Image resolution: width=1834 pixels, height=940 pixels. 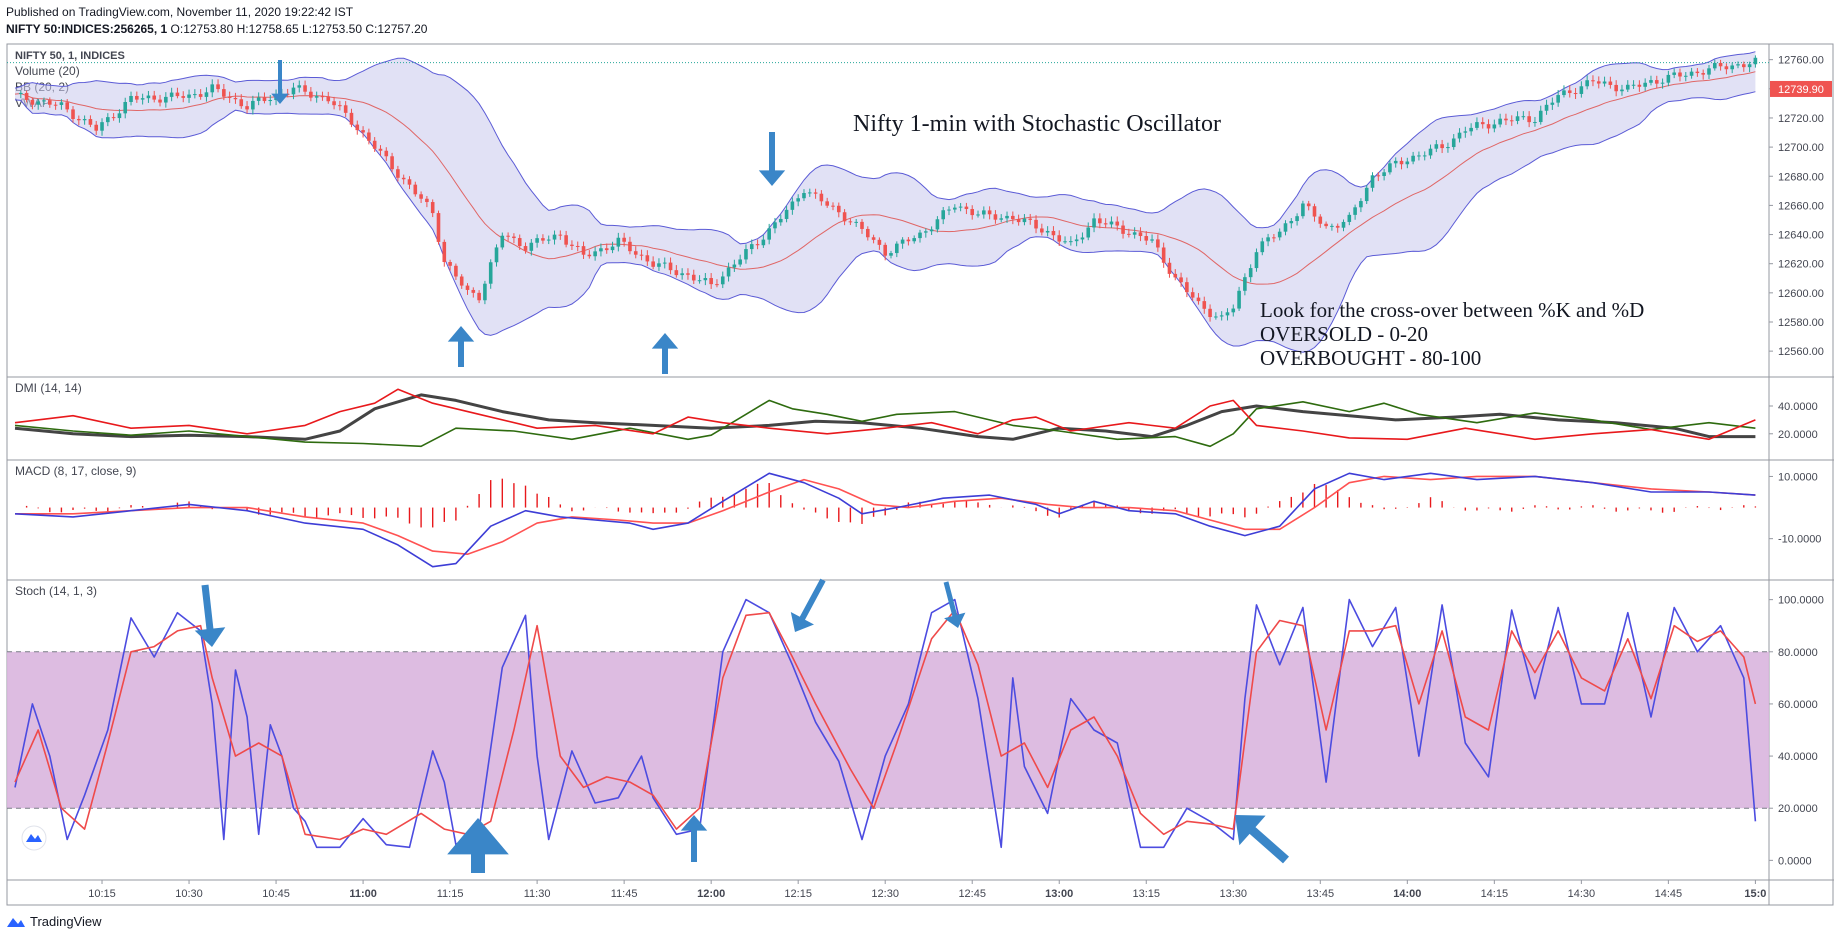 I want to click on macd-tick-label: 10.0000, so click(x=1798, y=477).